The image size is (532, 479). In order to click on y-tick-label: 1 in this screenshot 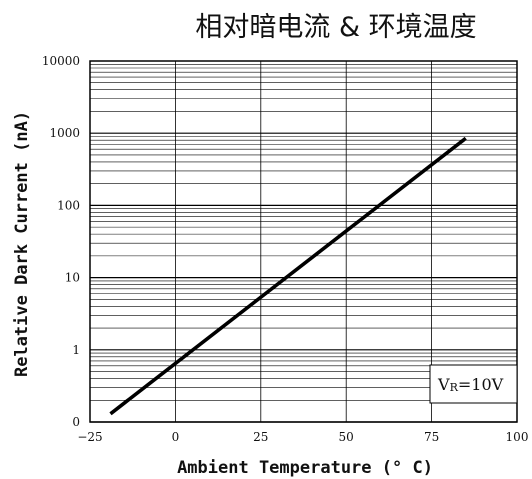, I will do `click(76, 350)`.